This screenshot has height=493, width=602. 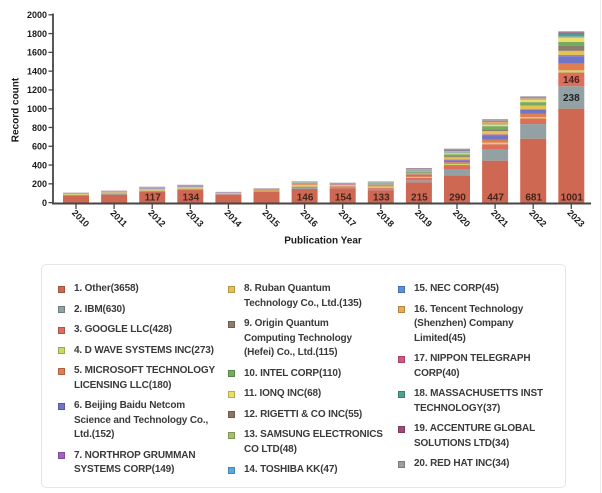 I want to click on svg-text: 2018, so click(x=385, y=218).